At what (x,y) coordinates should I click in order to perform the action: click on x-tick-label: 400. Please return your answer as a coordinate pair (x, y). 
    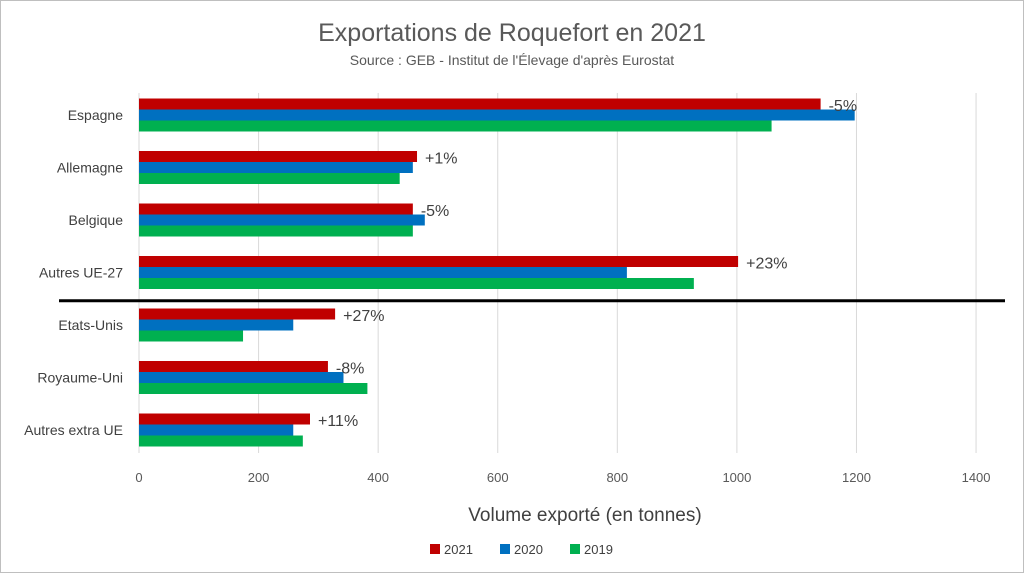
    Looking at the image, I should click on (378, 477).